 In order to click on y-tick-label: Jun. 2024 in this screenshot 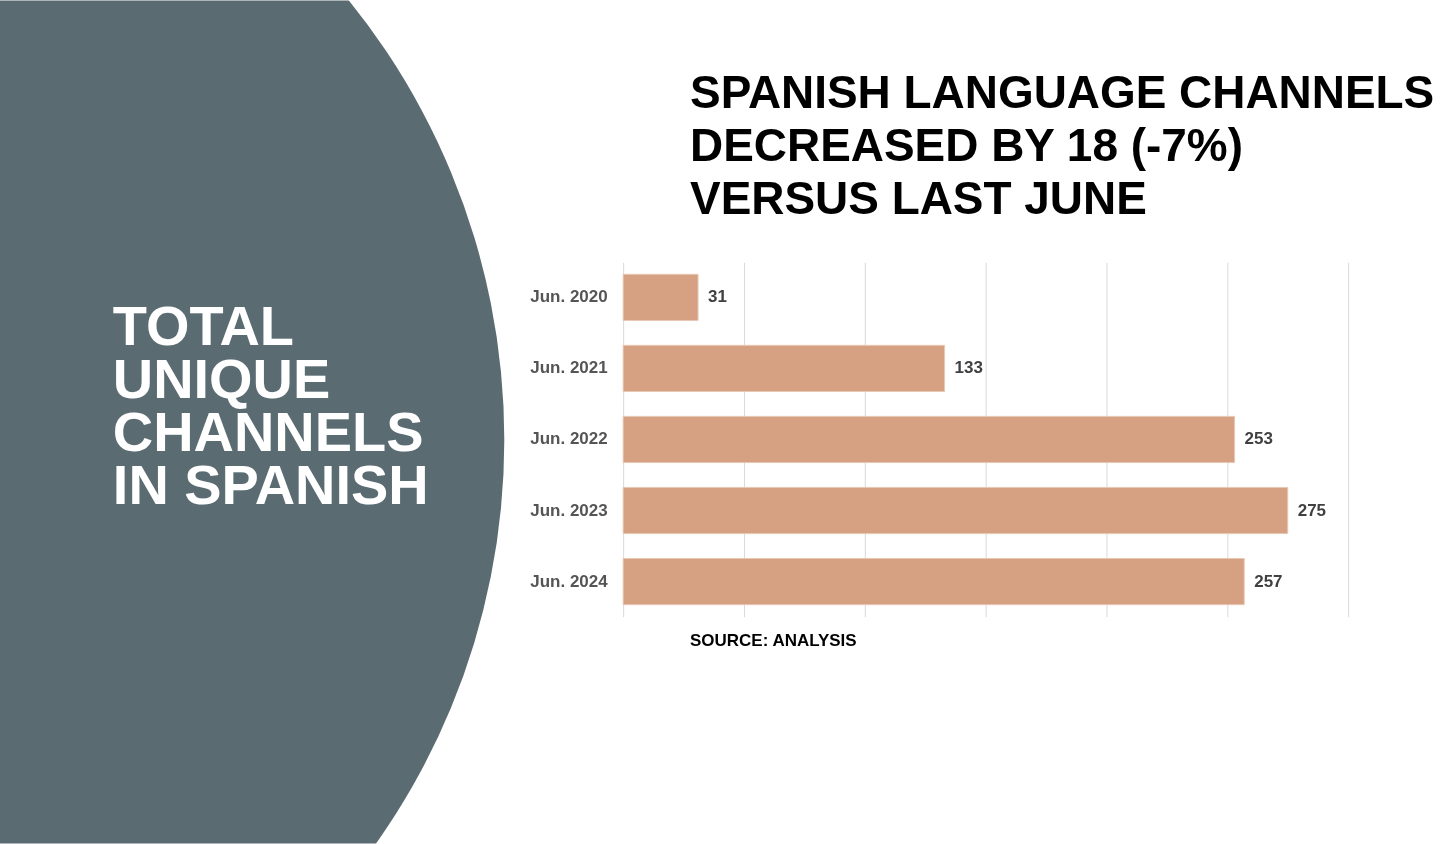, I will do `click(569, 581)`.